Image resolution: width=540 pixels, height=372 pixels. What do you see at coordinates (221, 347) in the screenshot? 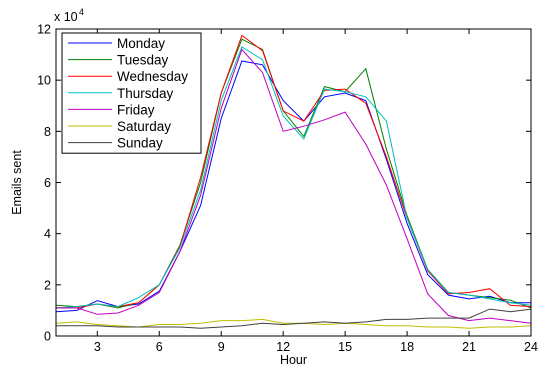
I see `x-tick-label: 9` at bounding box center [221, 347].